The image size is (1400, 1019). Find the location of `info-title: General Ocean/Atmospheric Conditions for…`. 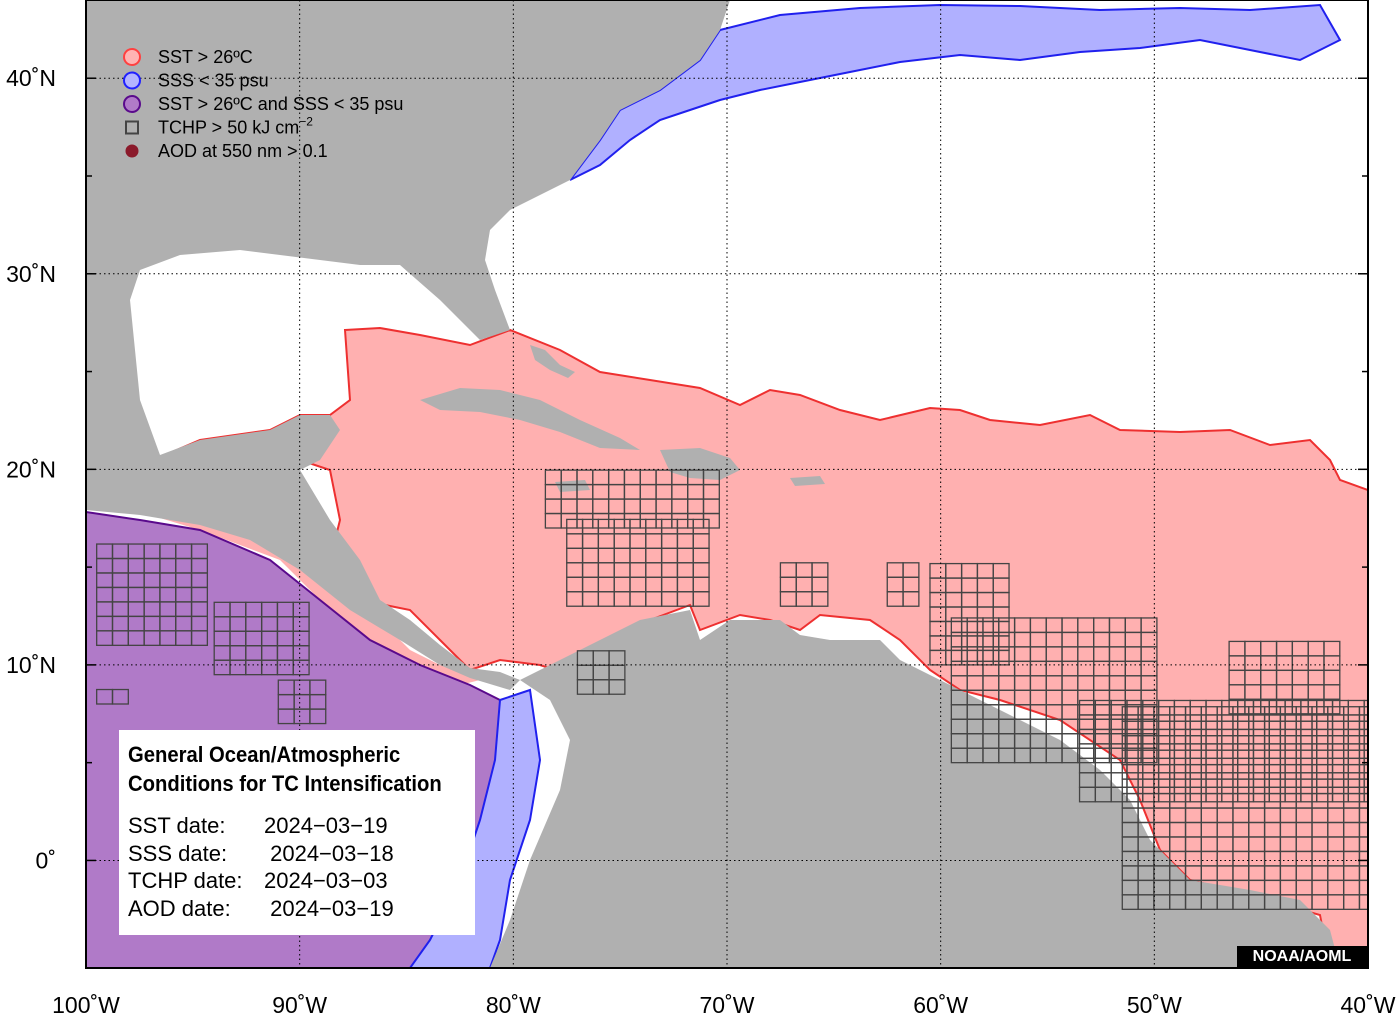

info-title: General Ocean/Atmospheric Conditions for… is located at coordinates (287, 769).